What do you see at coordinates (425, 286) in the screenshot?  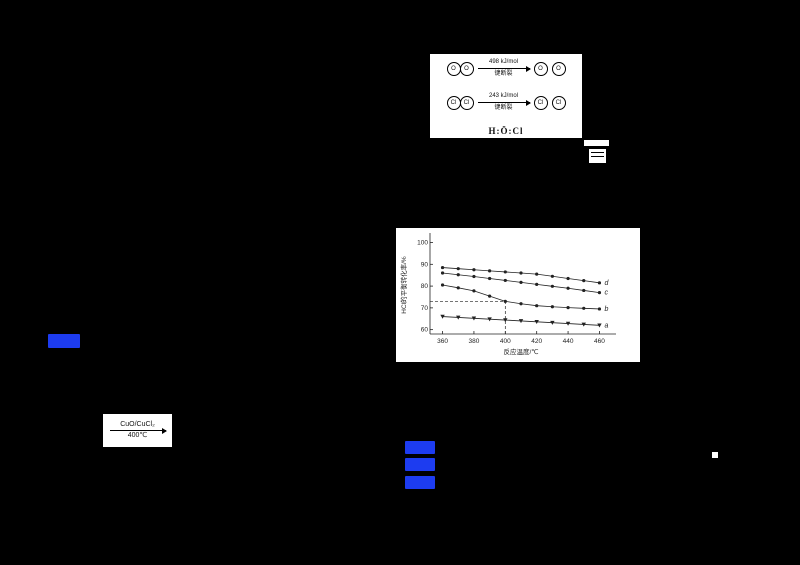 I see `svg-text: 80` at bounding box center [425, 286].